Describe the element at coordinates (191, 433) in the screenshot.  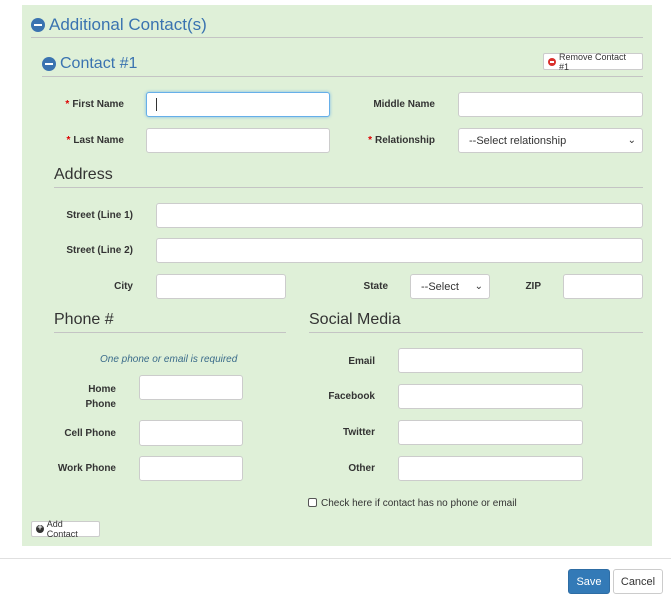
I see `cell-phone-input` at that location.